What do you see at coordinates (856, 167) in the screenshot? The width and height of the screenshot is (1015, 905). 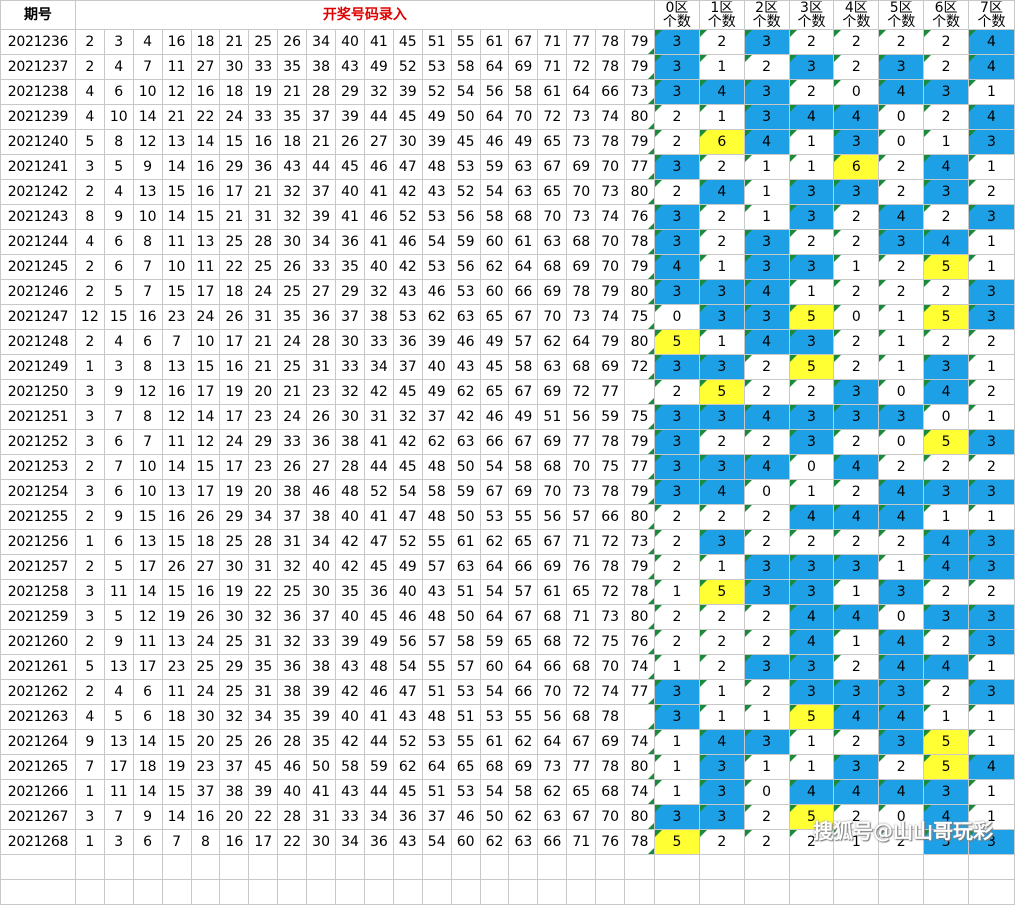 I see `zone-count-cell: 6` at bounding box center [856, 167].